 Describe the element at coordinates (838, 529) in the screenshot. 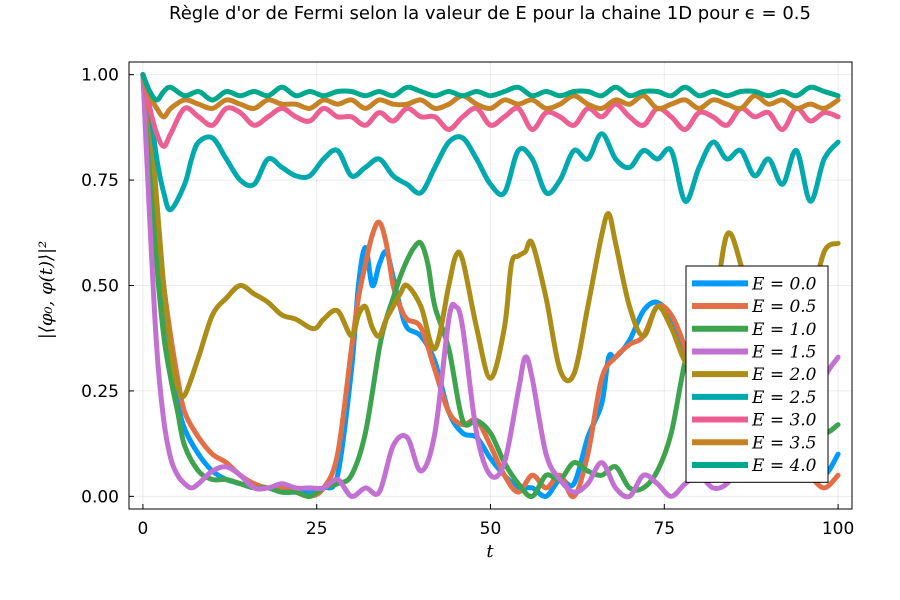

I see `x-tick-label: 100` at that location.